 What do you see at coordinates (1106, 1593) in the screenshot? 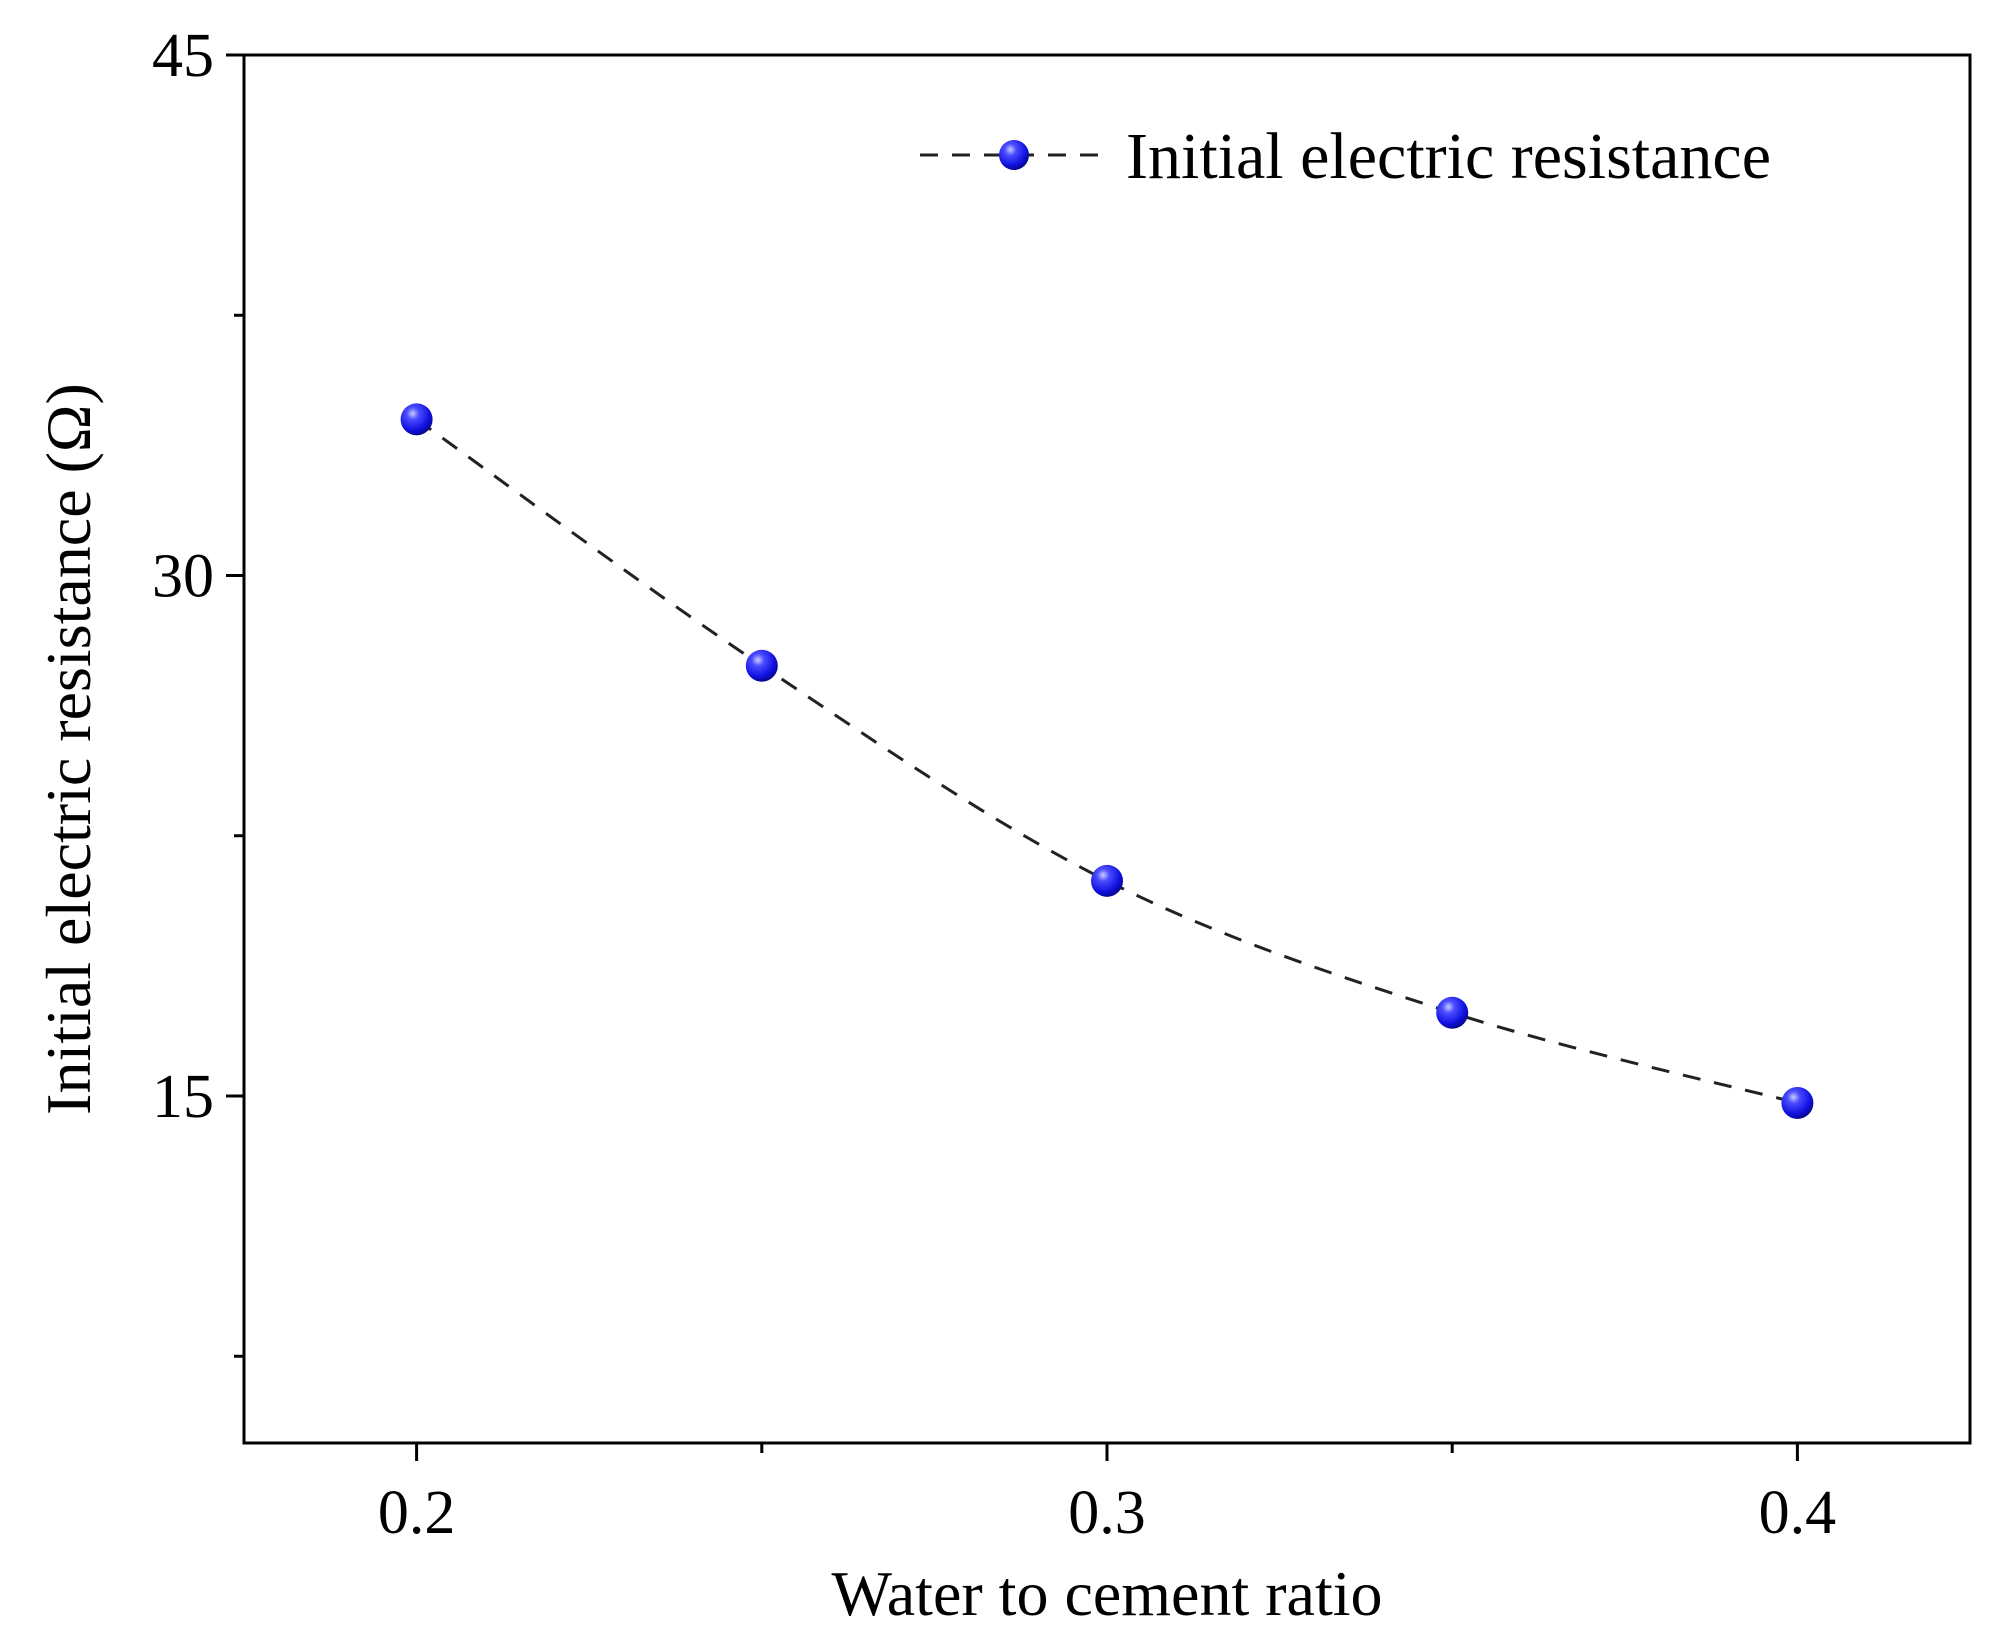
I see `x-axis-title: Water to cement ratio` at bounding box center [1106, 1593].